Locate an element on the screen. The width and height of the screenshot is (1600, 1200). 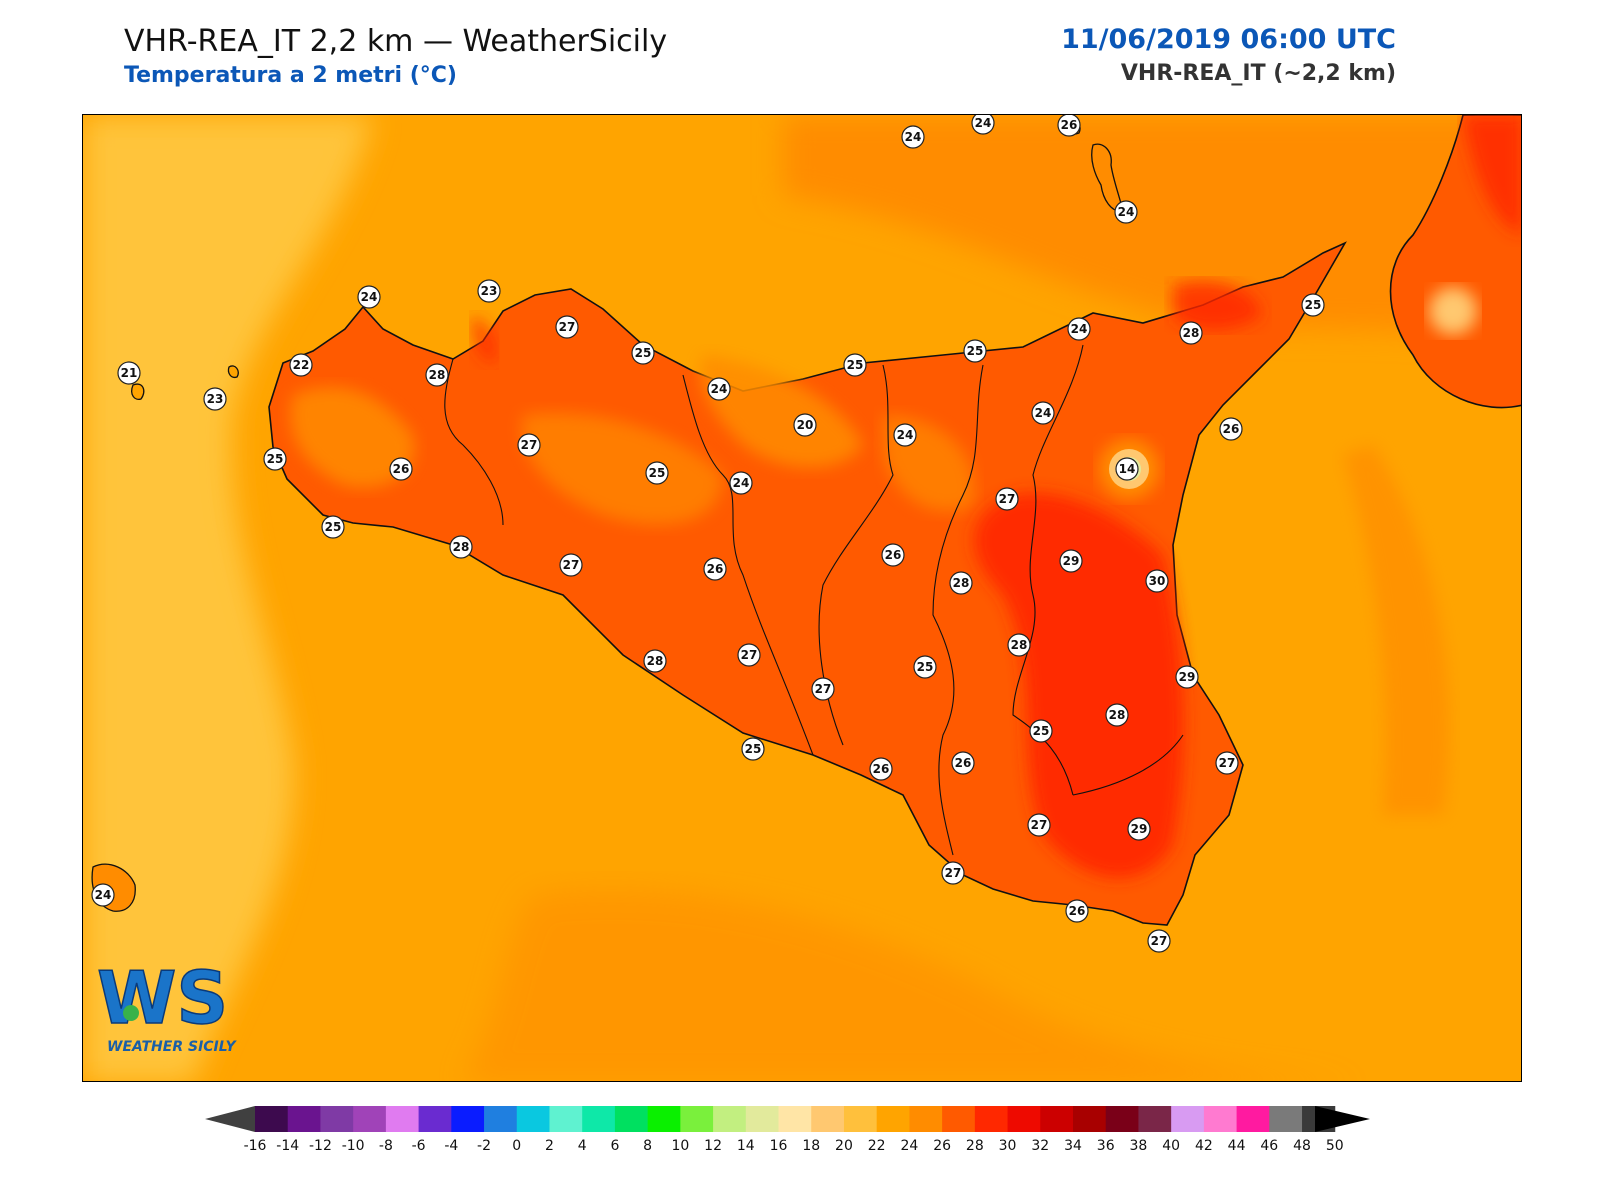
colorbar-tick-label: 16 is located at coordinates (779, 1146).